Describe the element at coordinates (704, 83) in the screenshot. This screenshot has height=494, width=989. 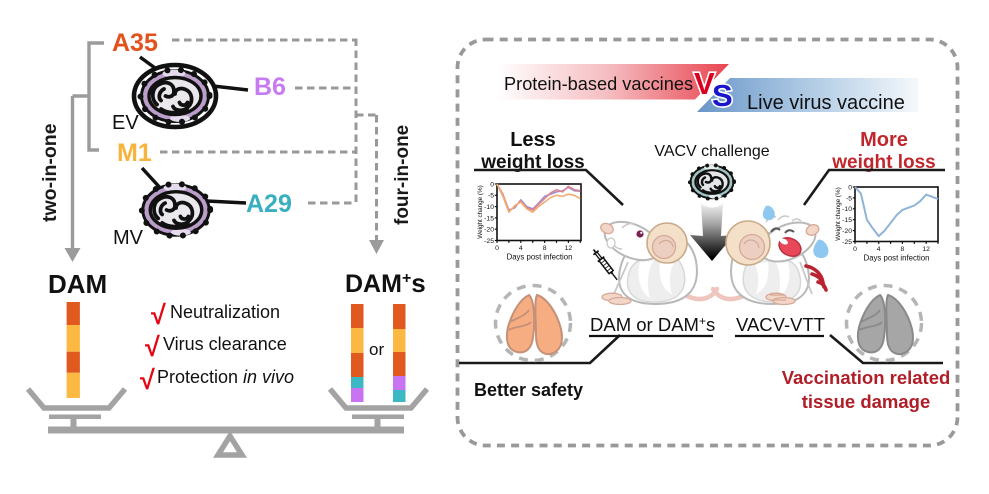
I see `svg-text: V` at that location.